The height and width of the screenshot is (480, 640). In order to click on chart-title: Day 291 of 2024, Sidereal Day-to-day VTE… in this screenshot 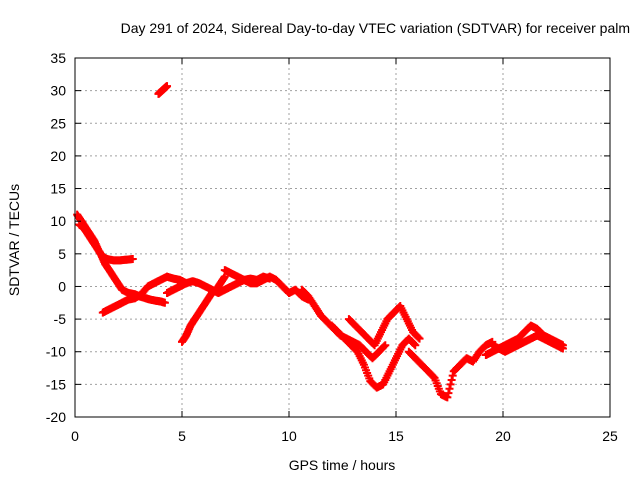, I will do `click(375, 28)`.